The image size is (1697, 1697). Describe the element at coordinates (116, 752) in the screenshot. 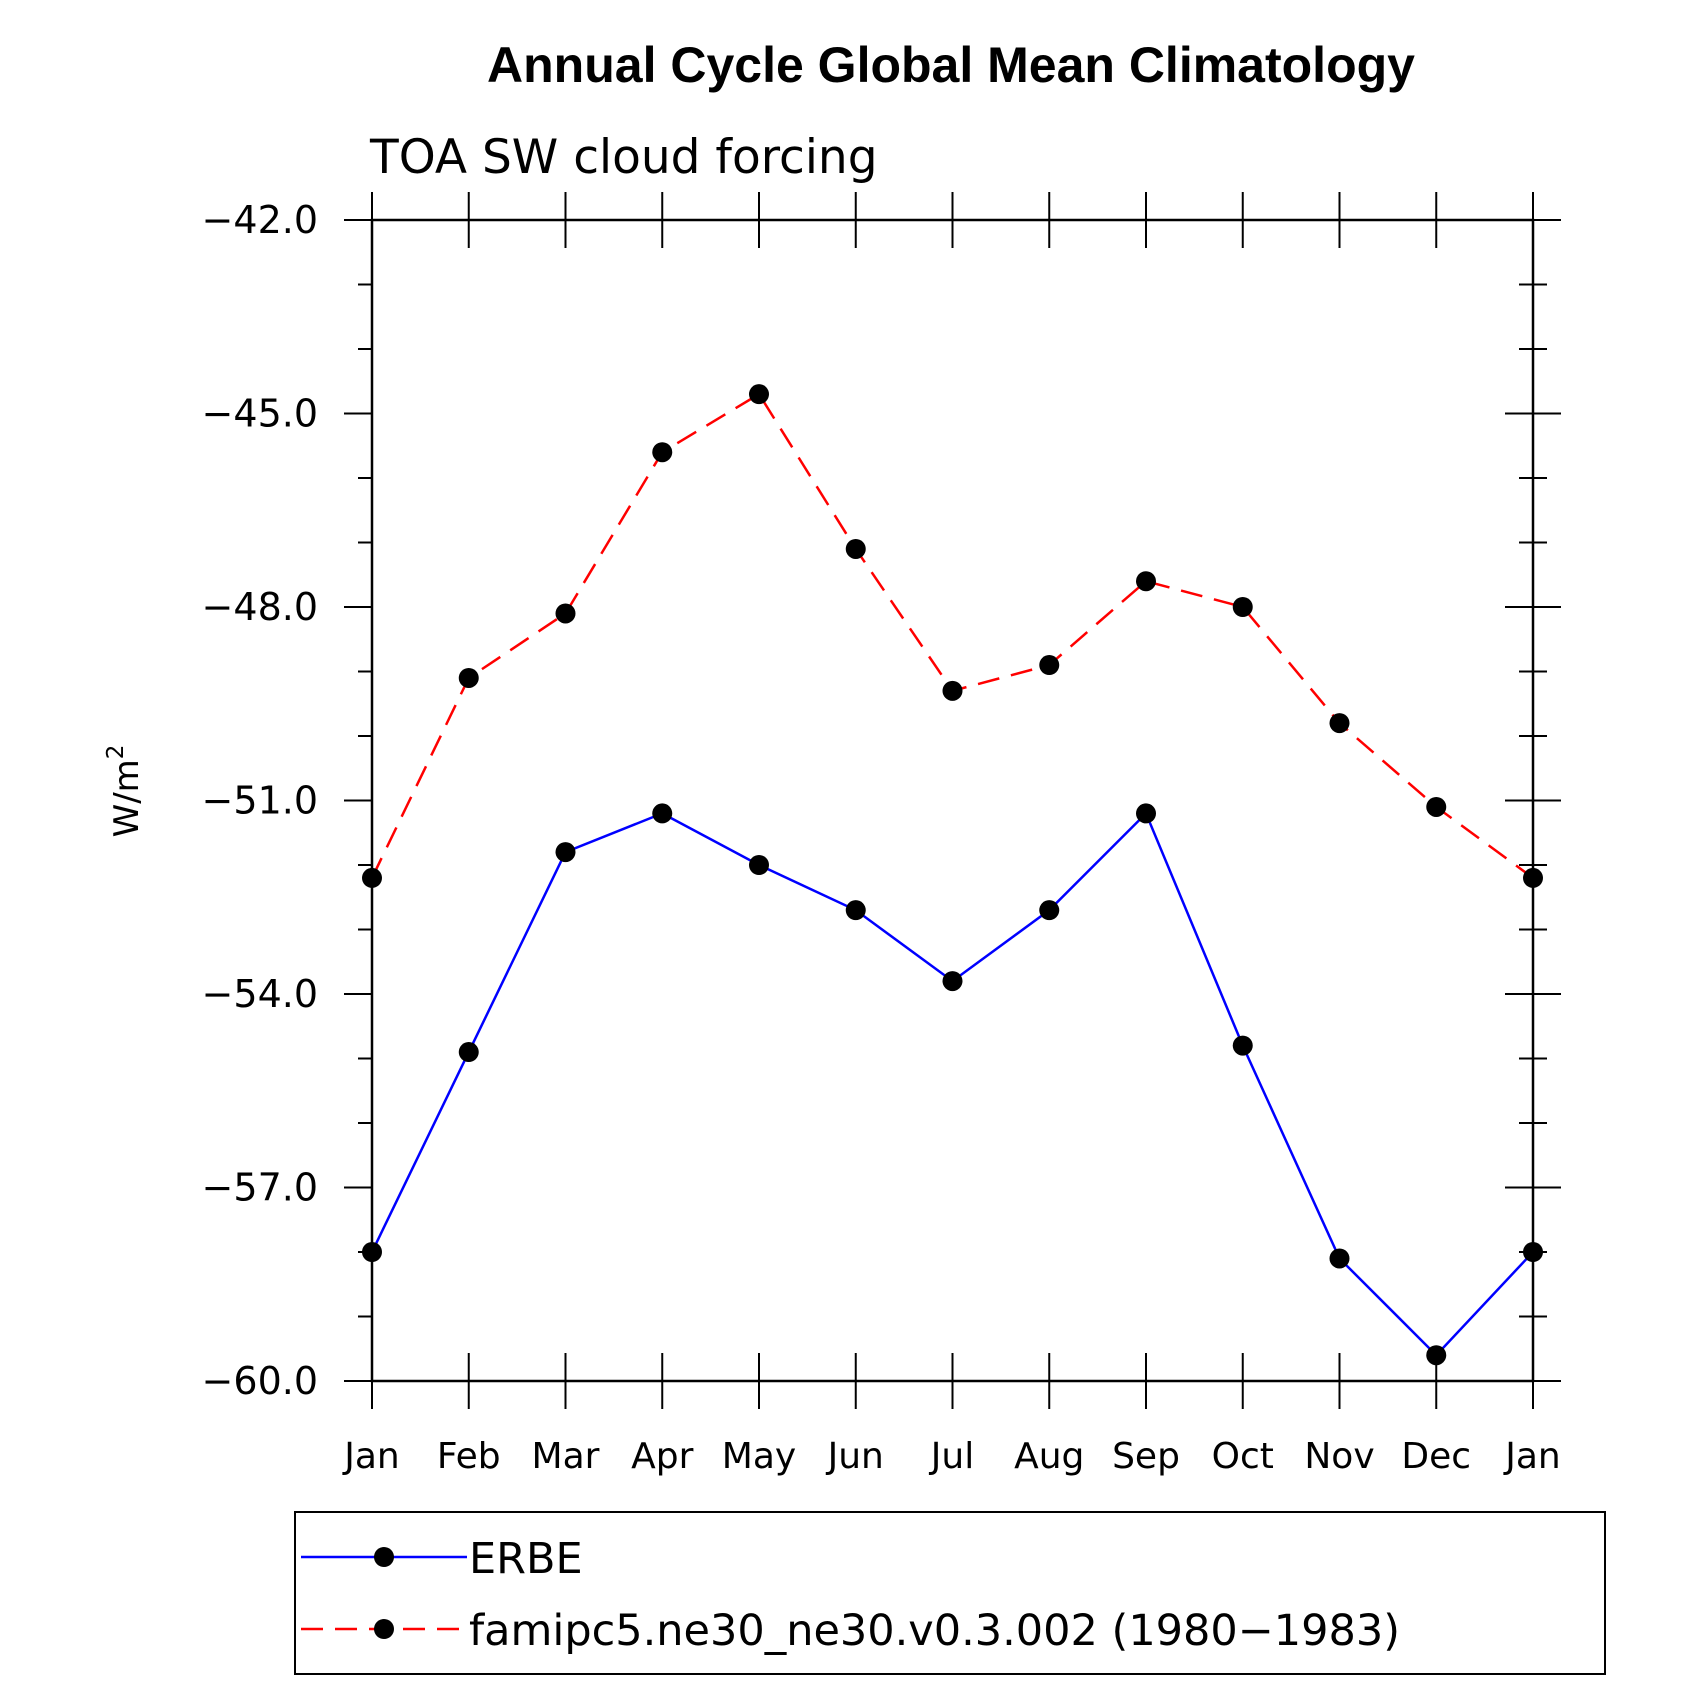

I see `y-axis-label-superscript: 2` at that location.